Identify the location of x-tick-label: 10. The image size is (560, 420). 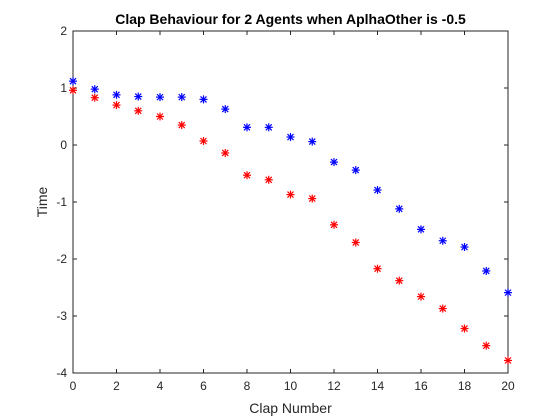
(291, 386).